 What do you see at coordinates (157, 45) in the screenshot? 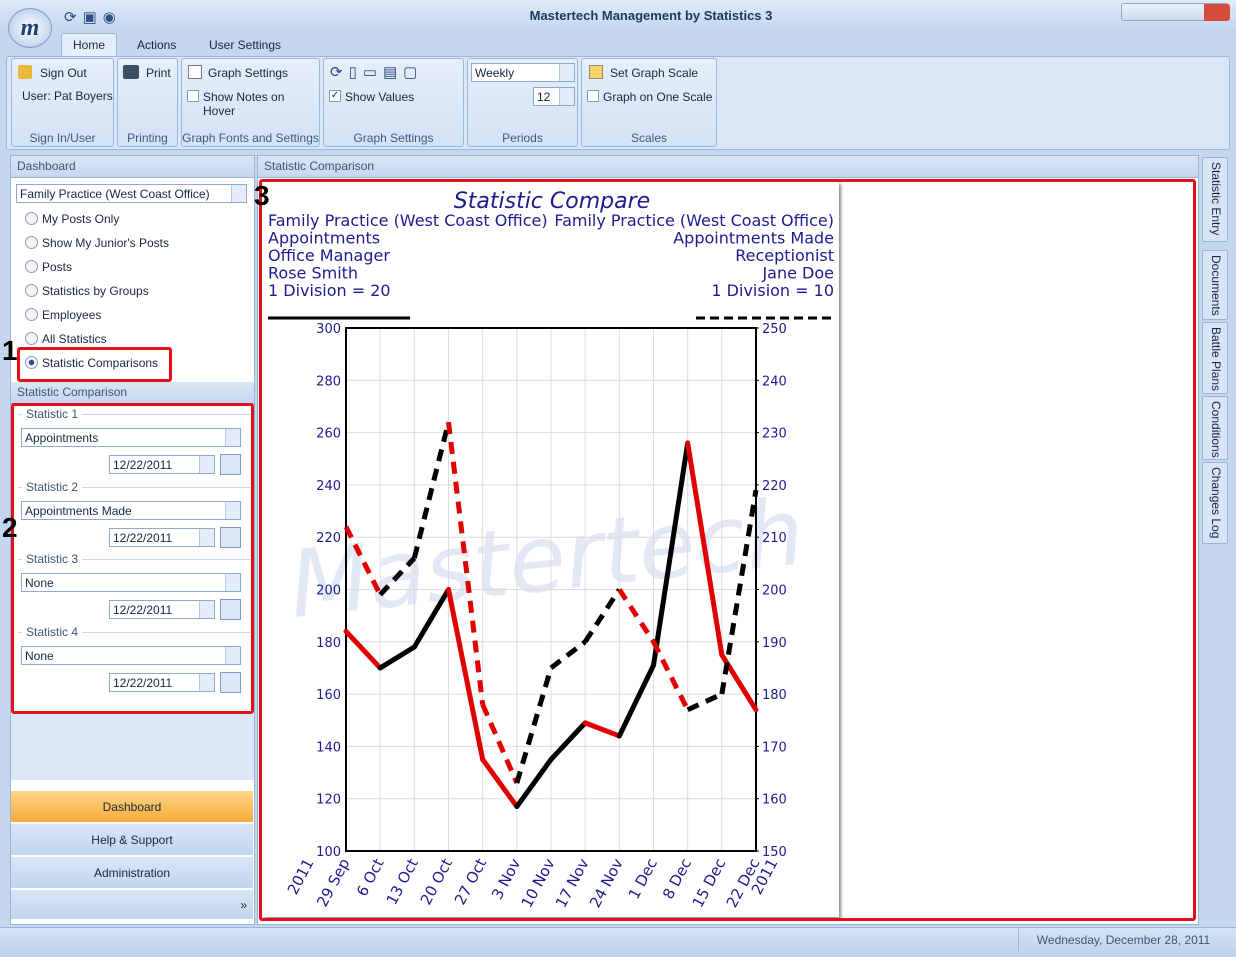
I see `ribbon-tab: Actions` at bounding box center [157, 45].